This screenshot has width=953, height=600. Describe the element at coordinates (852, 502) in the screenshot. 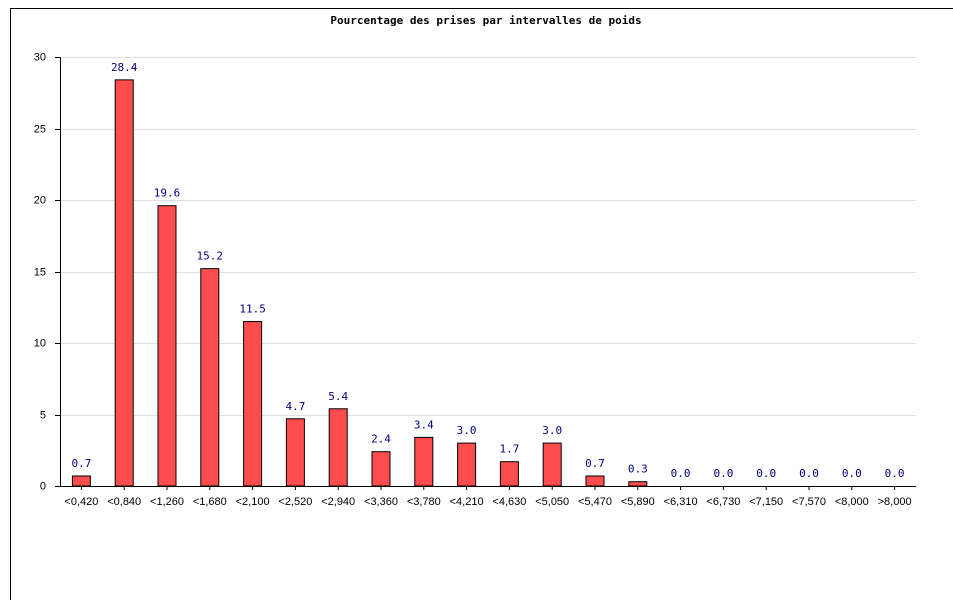

I see `x-tick-label: <8,000` at that location.